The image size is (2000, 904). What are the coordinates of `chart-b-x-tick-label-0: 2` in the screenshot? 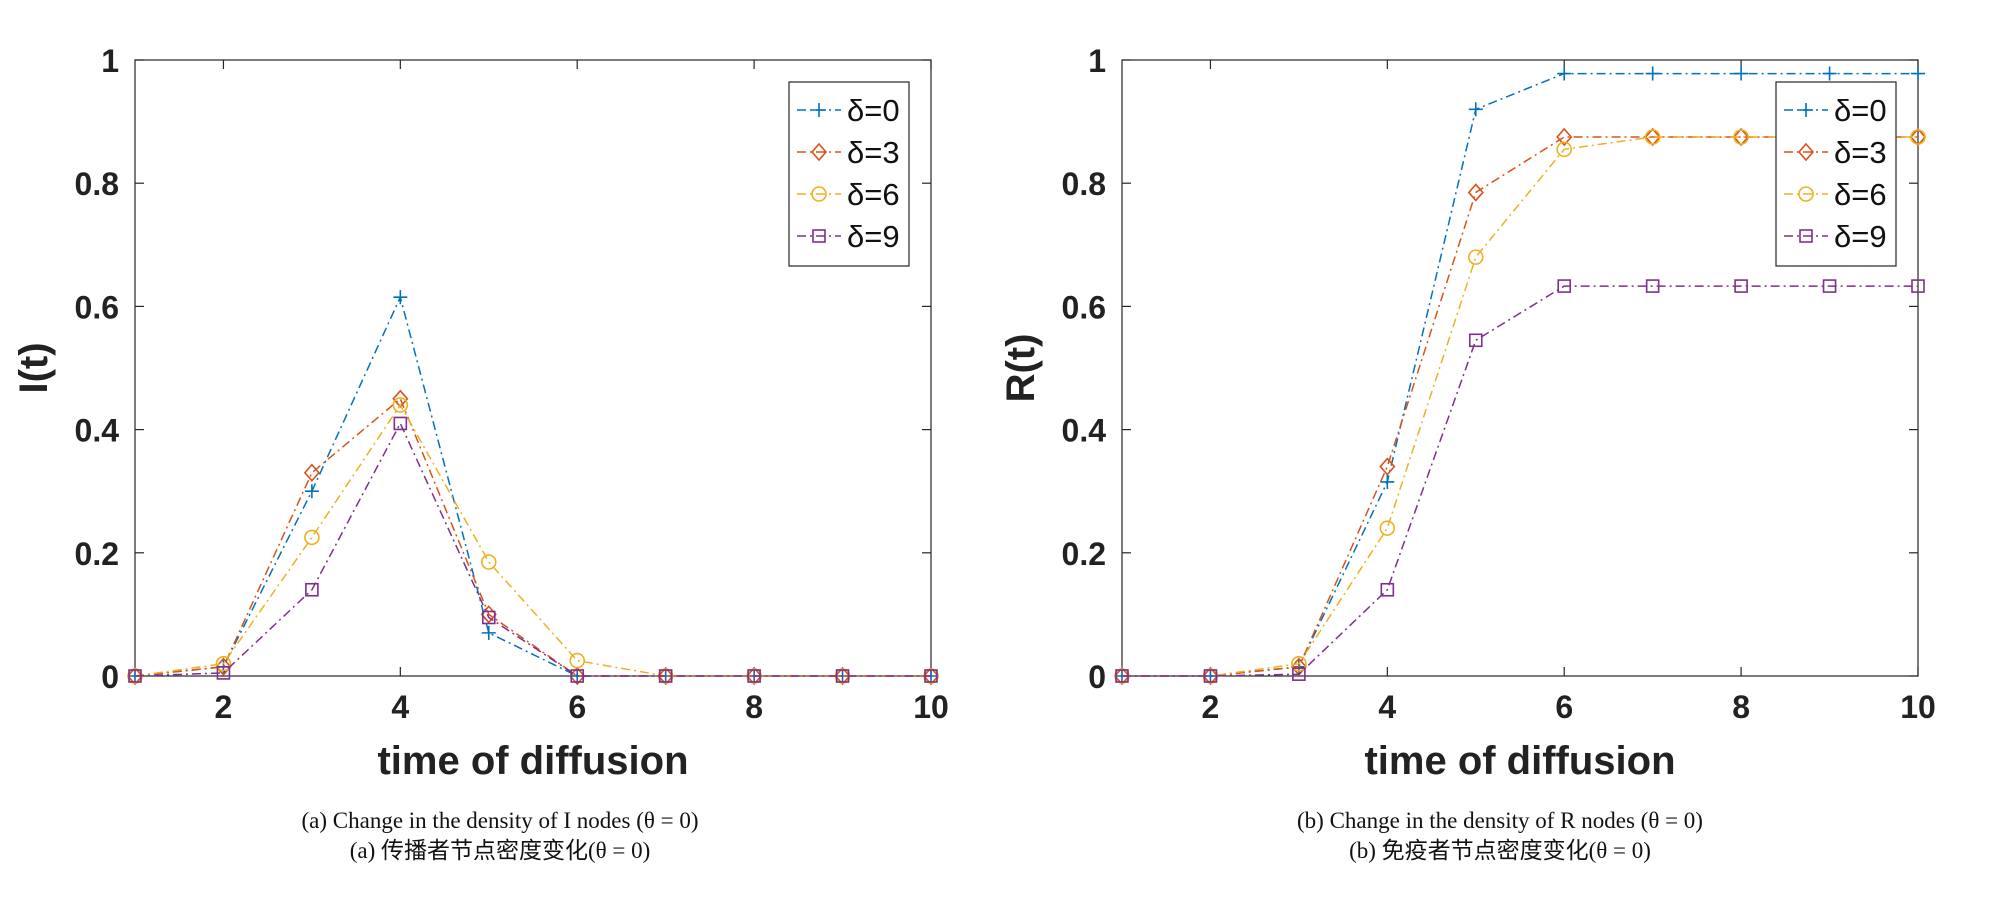 It's located at (1211, 707).